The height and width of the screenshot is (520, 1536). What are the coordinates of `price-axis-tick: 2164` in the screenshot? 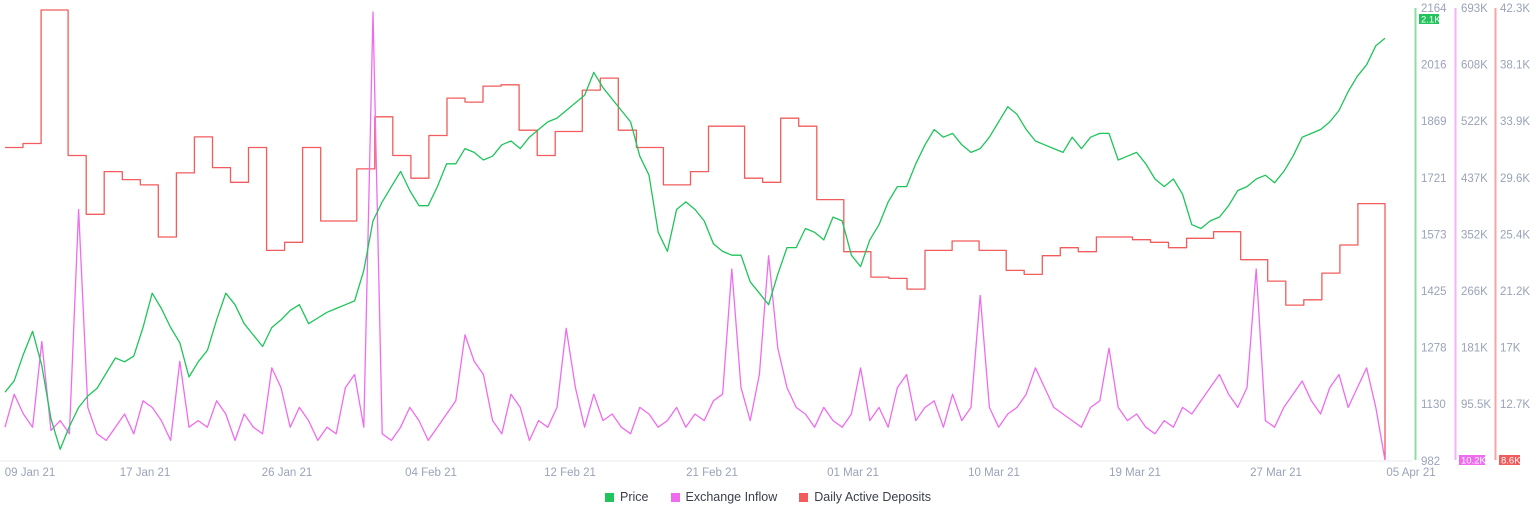 It's located at (1434, 9).